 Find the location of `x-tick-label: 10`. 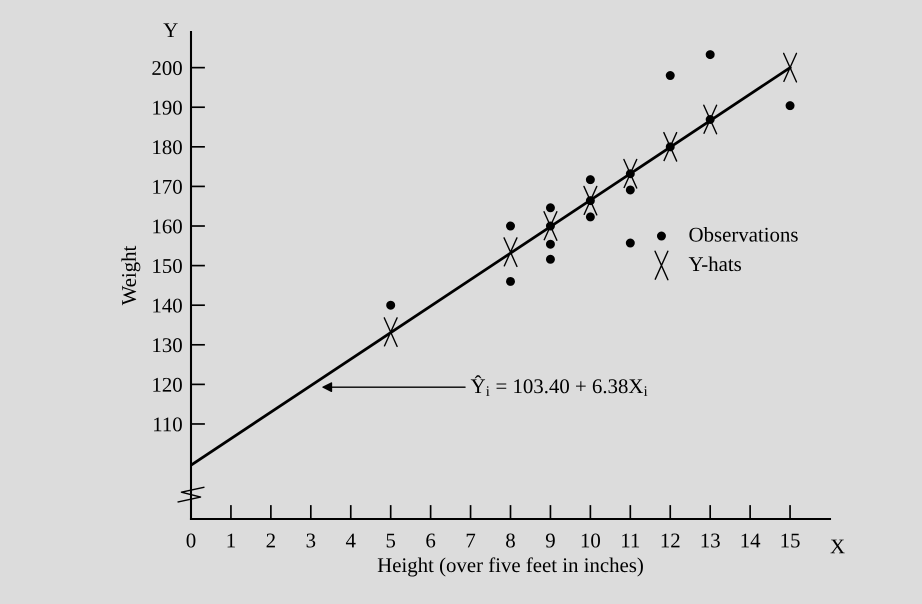

x-tick-label: 10 is located at coordinates (591, 540).